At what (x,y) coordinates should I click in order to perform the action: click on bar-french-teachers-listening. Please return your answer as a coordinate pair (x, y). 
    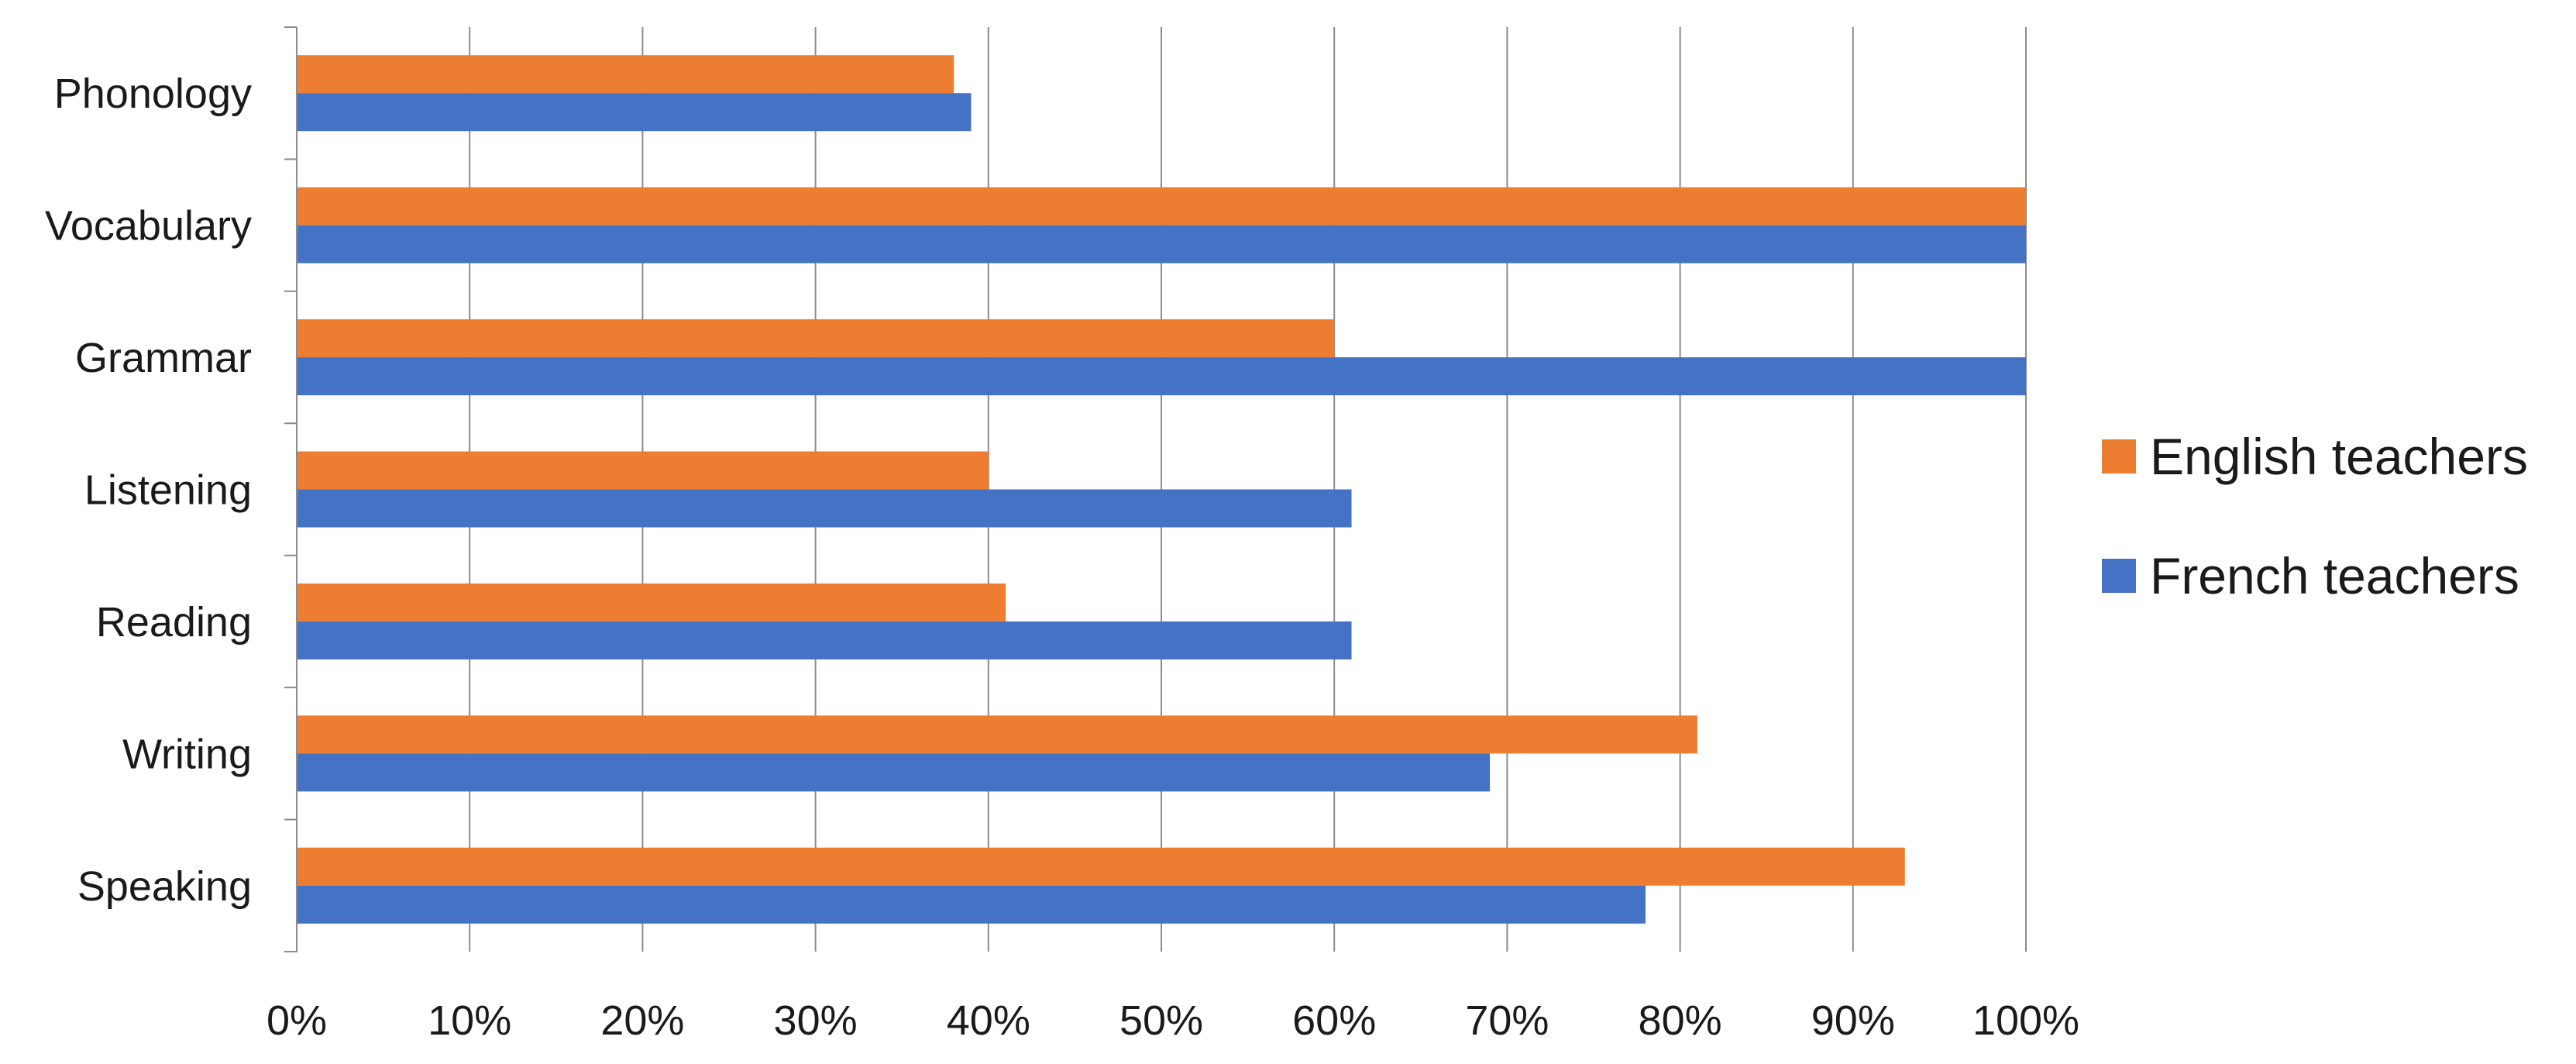
    Looking at the image, I should click on (824, 509).